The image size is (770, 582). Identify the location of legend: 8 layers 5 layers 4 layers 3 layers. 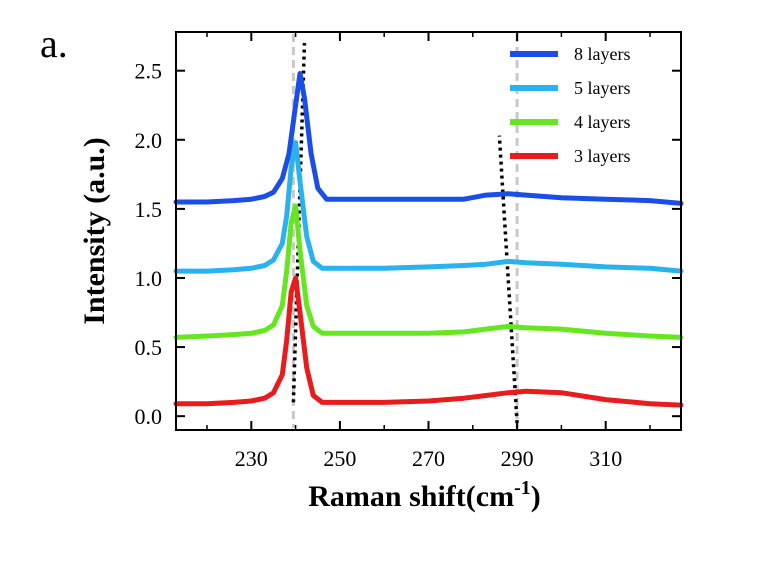
(570, 105).